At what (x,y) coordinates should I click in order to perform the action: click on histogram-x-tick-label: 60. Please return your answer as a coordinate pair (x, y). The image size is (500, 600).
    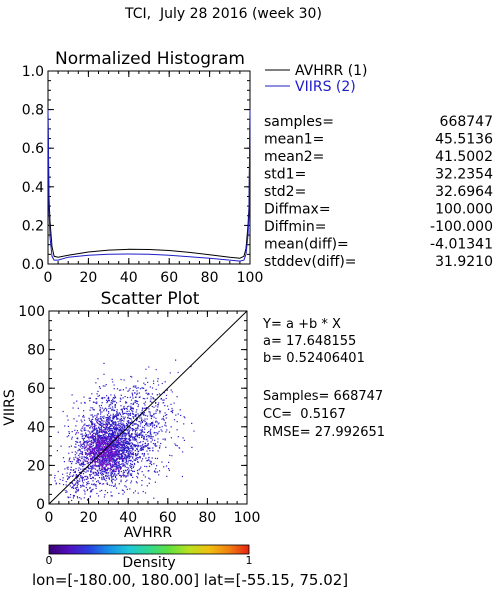
    Looking at the image, I should click on (169, 278).